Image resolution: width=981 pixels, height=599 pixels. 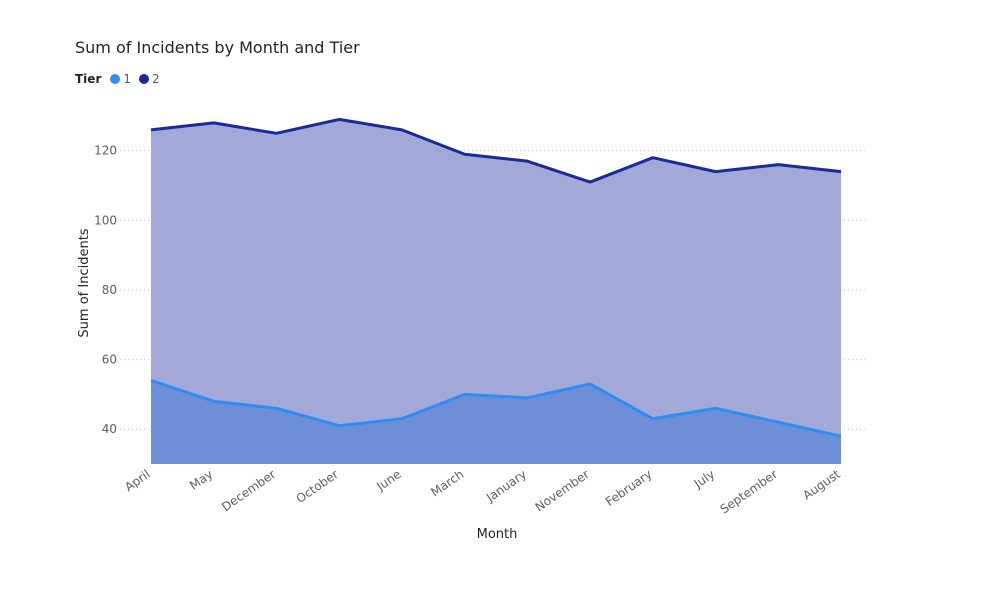 I want to click on x-tick-label: December, so click(x=248, y=490).